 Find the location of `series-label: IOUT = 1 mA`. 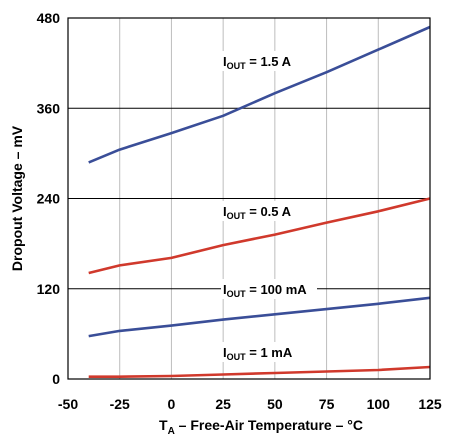

series-label: IOUT = 1 mA is located at coordinates (258, 353).